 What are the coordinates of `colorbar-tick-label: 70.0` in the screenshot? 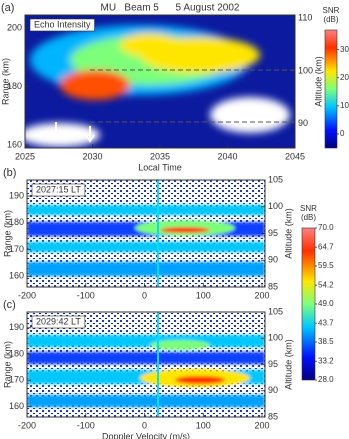 It's located at (326, 227).